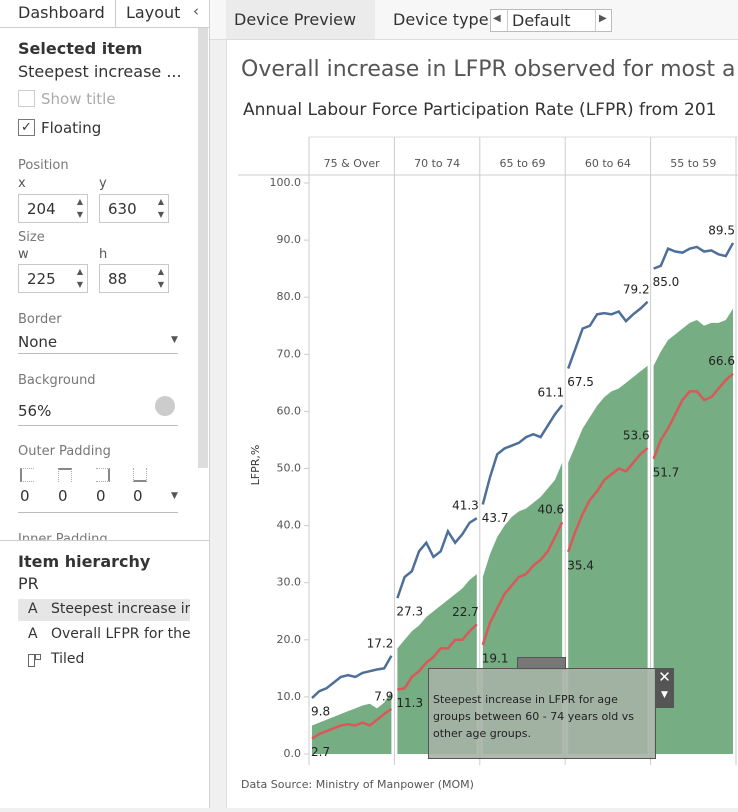  I want to click on data-label: 41.3, so click(465, 506).